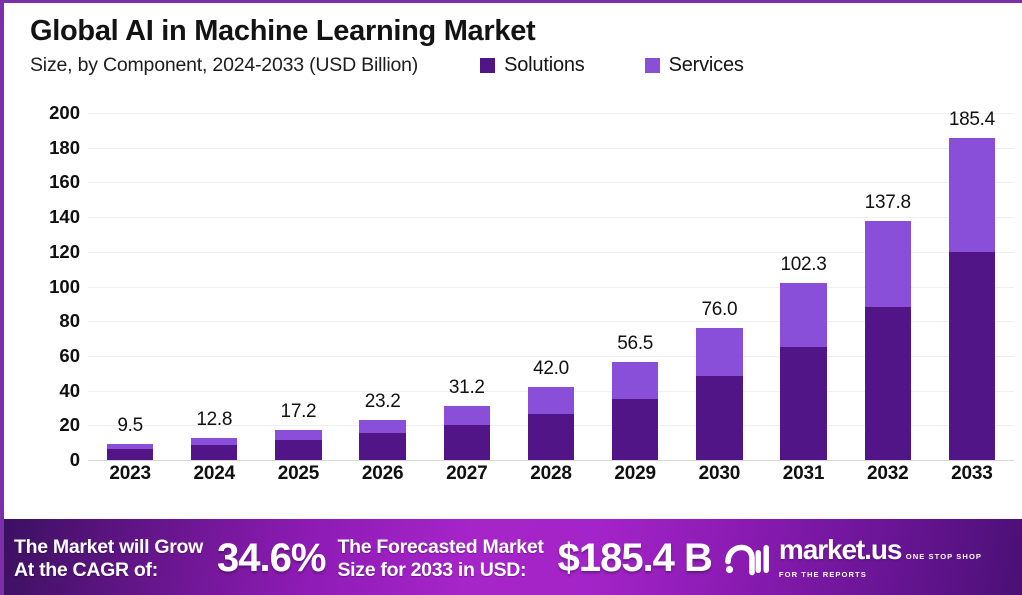 This screenshot has height=595, width=1022. Describe the element at coordinates (64, 147) in the screenshot. I see `y-axis-tick-label: 180` at that location.